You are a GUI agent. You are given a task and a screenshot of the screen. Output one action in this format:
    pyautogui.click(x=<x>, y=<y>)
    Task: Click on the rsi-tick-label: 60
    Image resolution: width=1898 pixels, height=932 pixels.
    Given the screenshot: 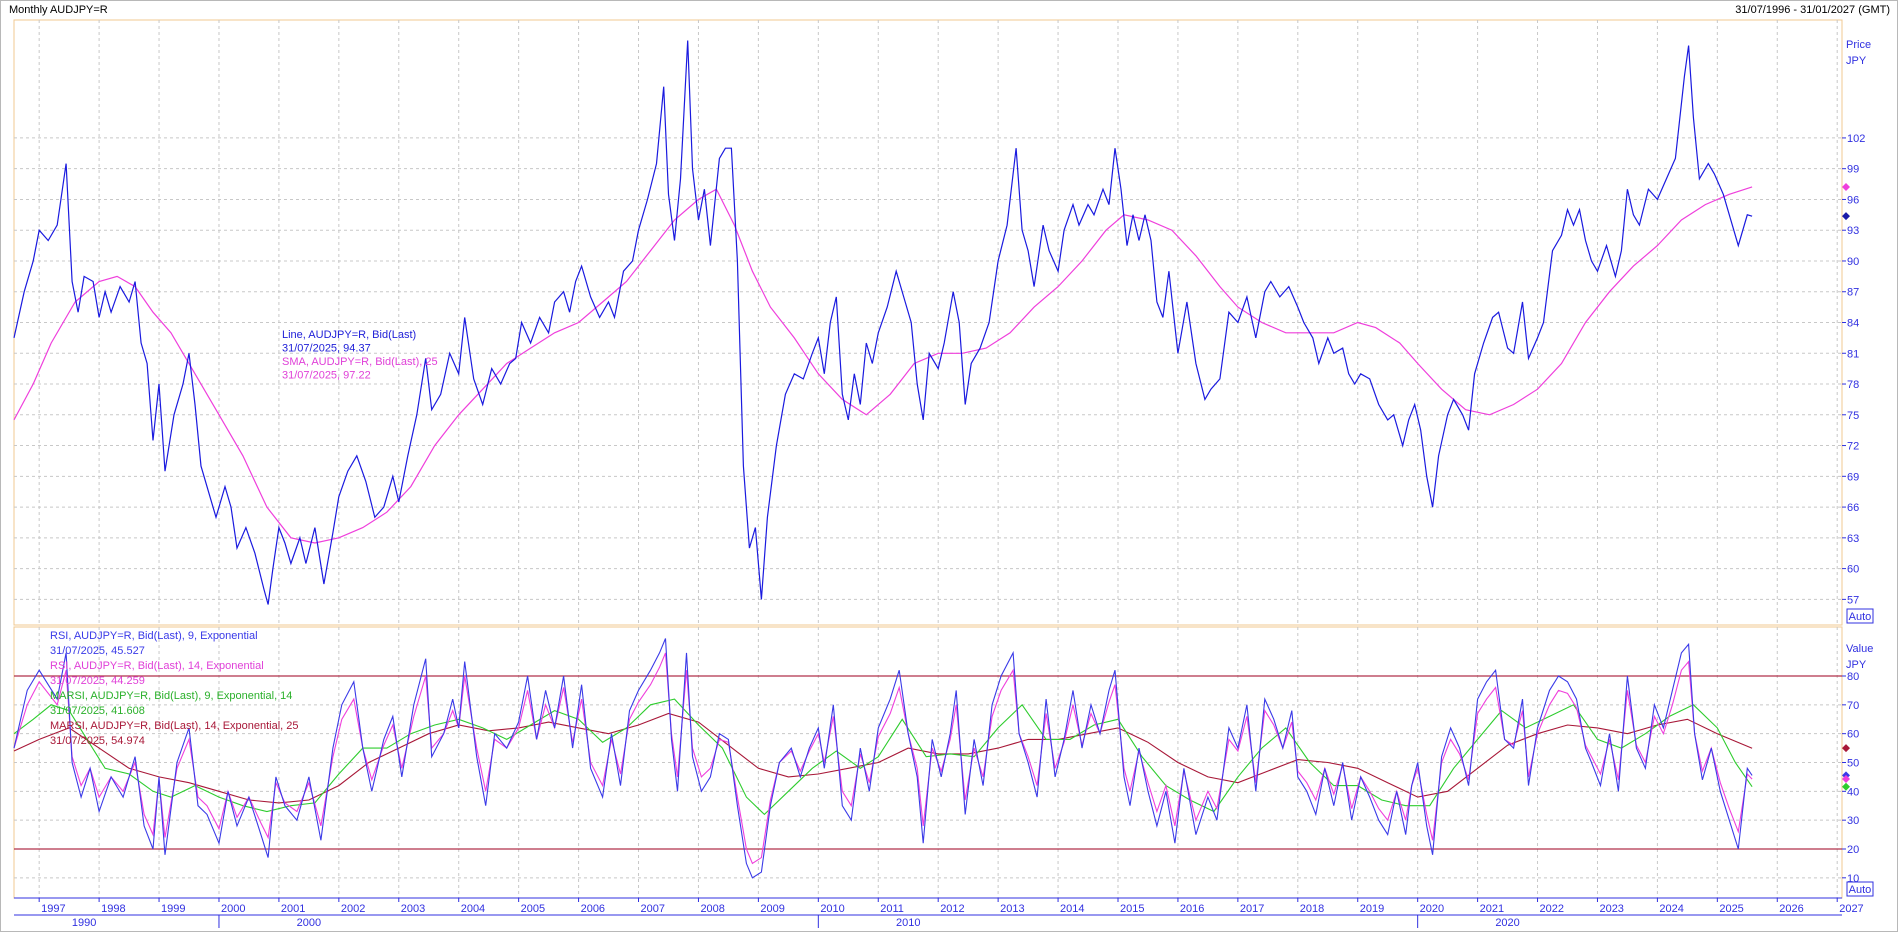 What is the action you would take?
    pyautogui.click(x=1853, y=735)
    